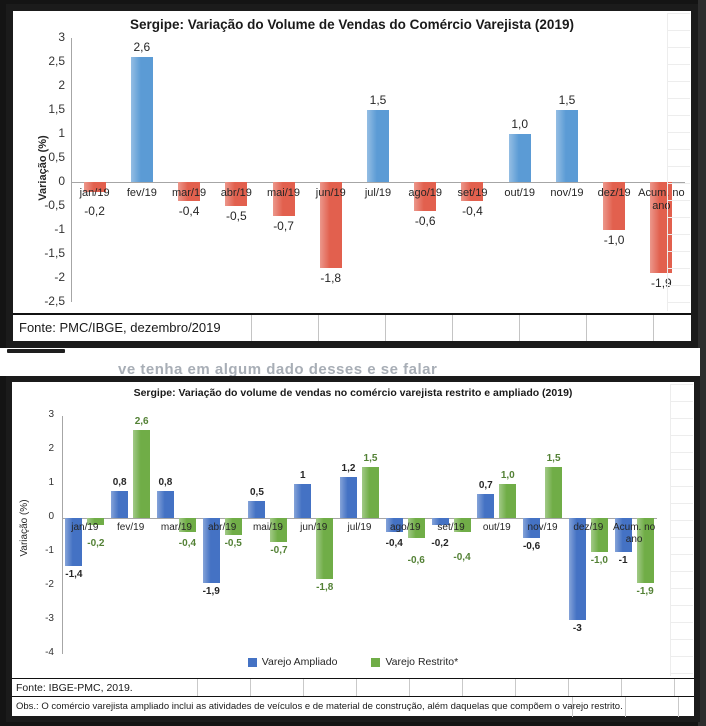 The height and width of the screenshot is (726, 706). Describe the element at coordinates (352, 327) in the screenshot. I see `source-row: Fonte: PMC/IBGE, dezembro/2019` at that location.